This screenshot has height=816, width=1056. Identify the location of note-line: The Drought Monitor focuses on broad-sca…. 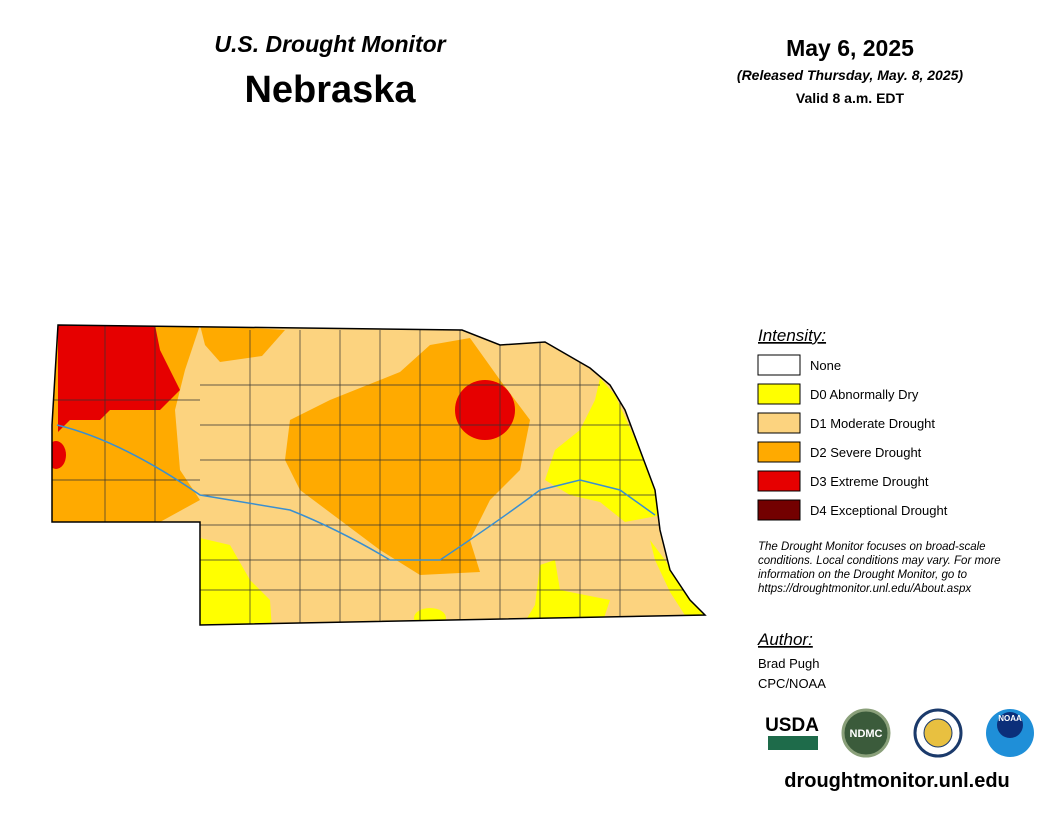
(872, 547).